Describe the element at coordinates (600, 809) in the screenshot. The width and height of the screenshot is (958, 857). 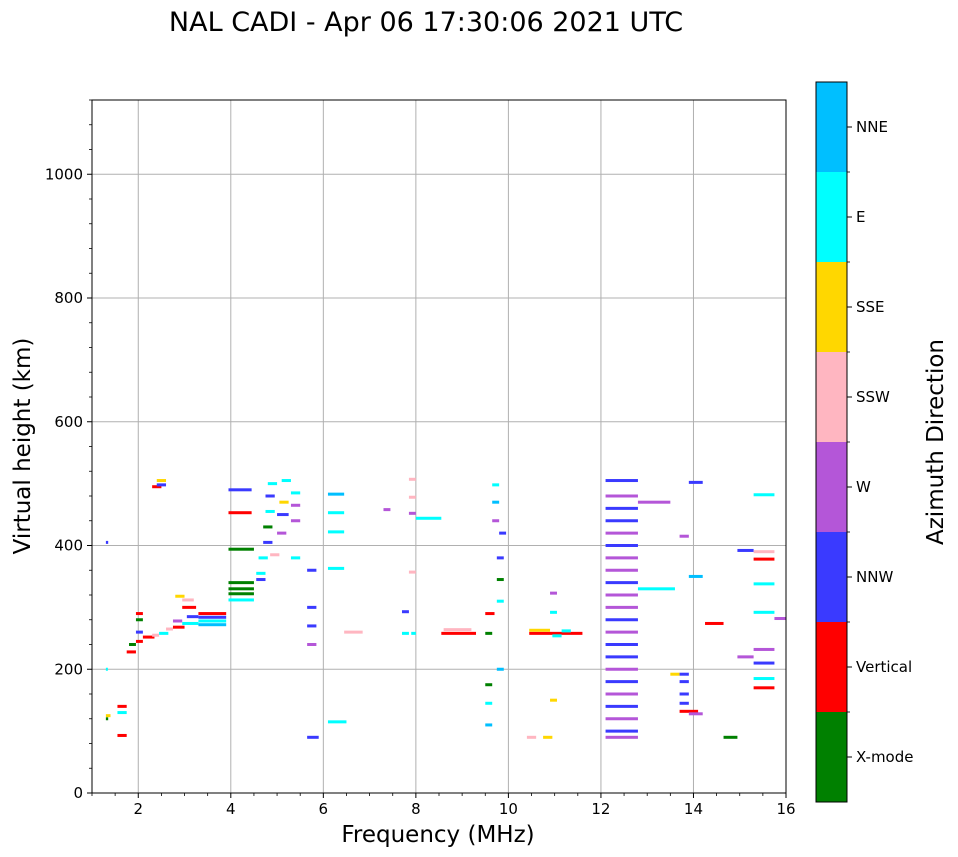
I see `x-tick-label: 12` at that location.